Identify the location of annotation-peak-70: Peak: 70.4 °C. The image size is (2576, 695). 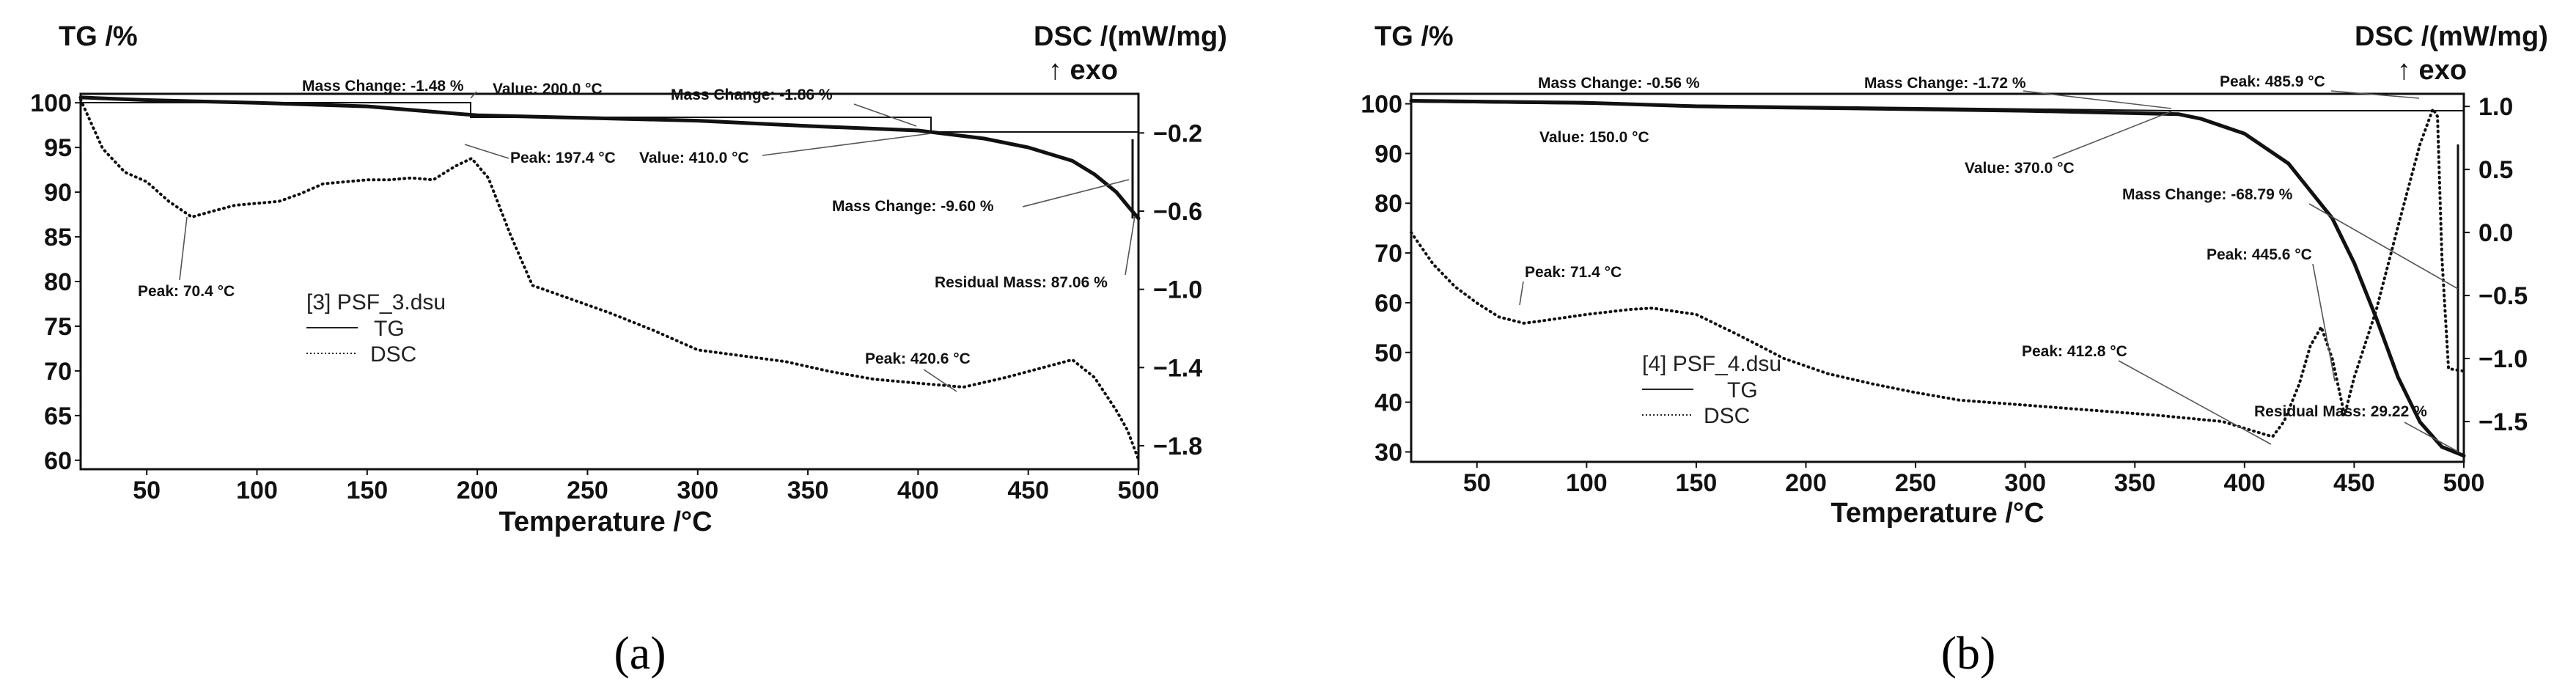
(186, 291).